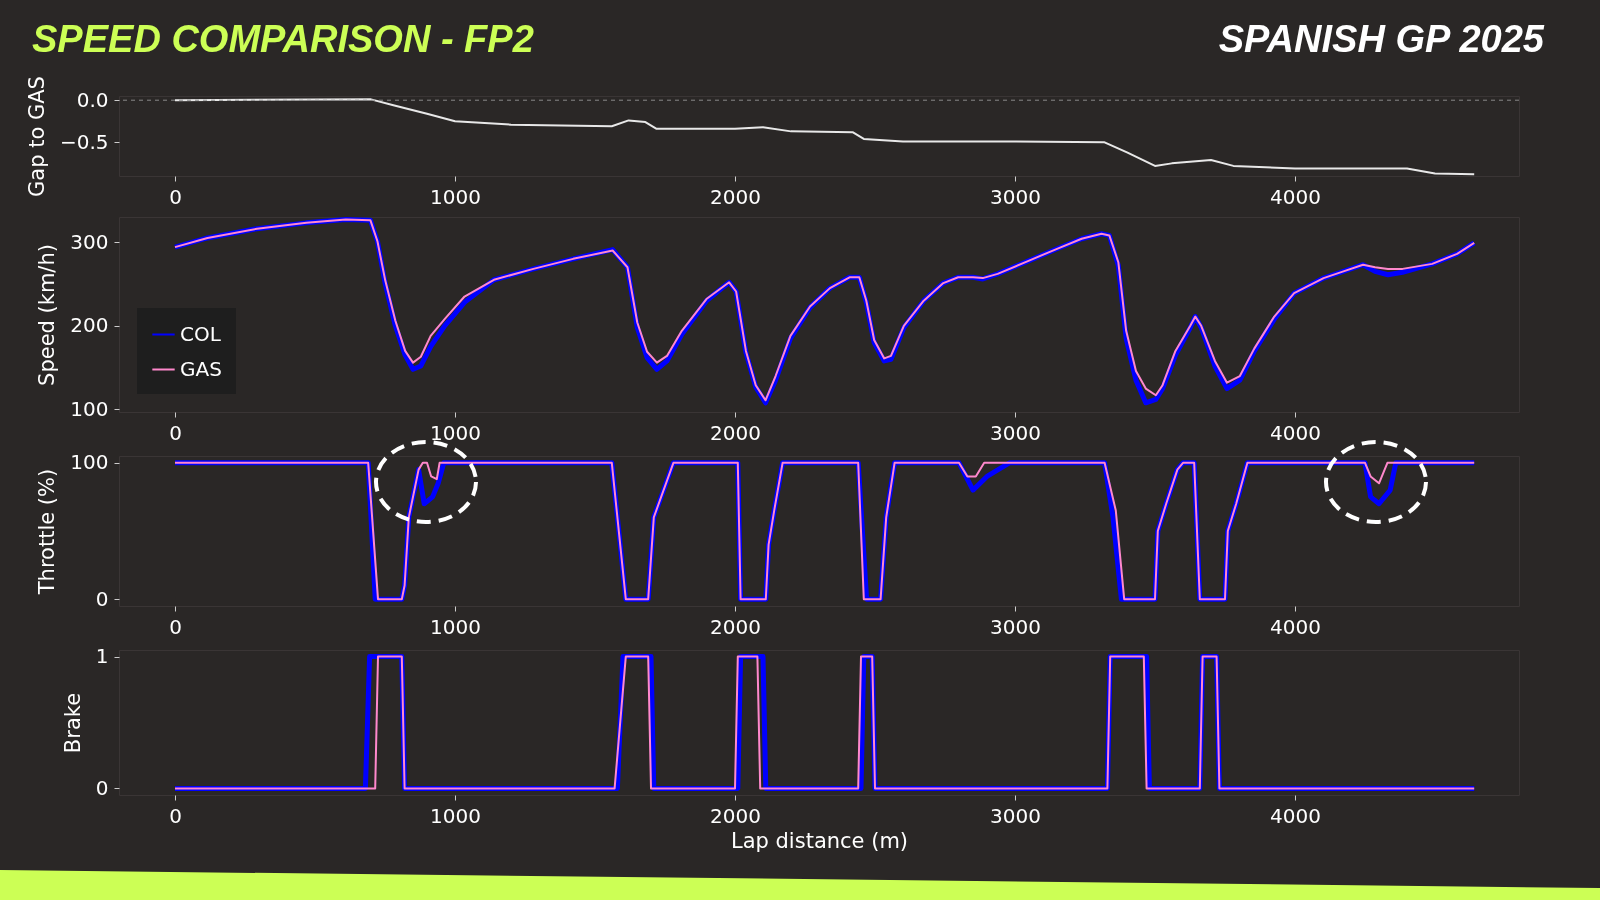 This screenshot has width=1600, height=900. I want to click on legend-label: COL, so click(201, 333).